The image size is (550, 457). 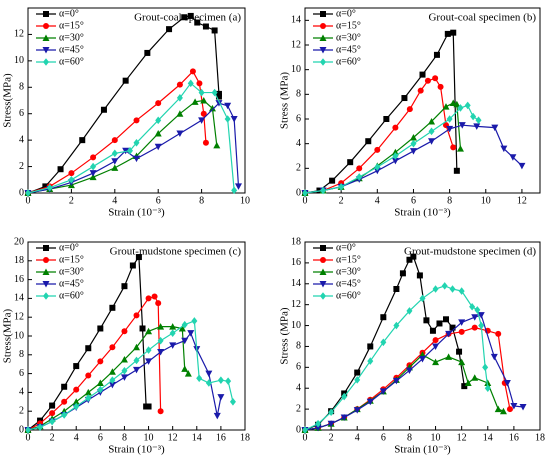 What do you see at coordinates (346, 13) in the screenshot?
I see `legend-label: α=0°` at bounding box center [346, 13].